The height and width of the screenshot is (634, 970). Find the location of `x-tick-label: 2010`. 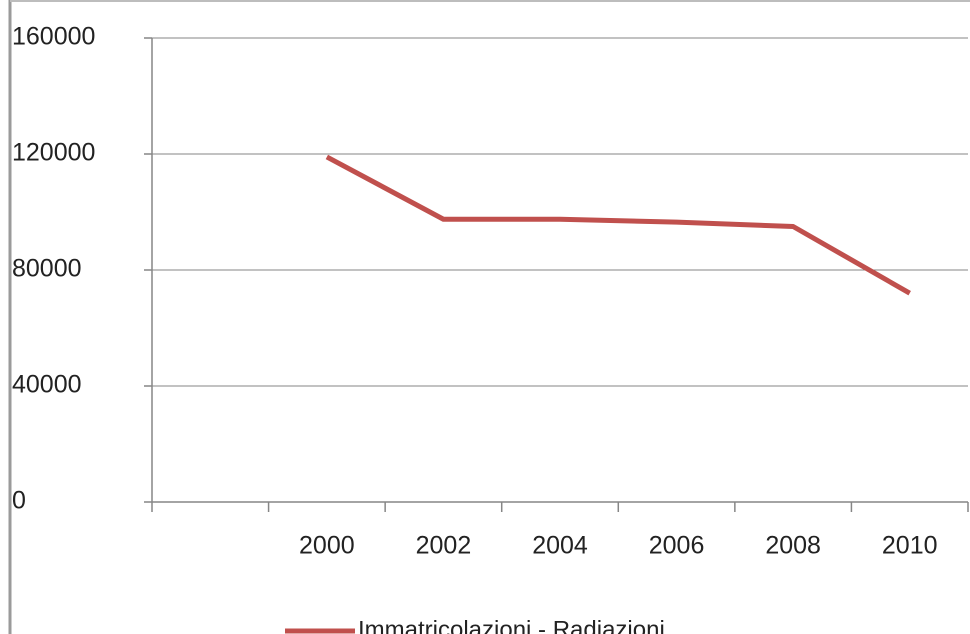

x-tick-label: 2010 is located at coordinates (910, 546).